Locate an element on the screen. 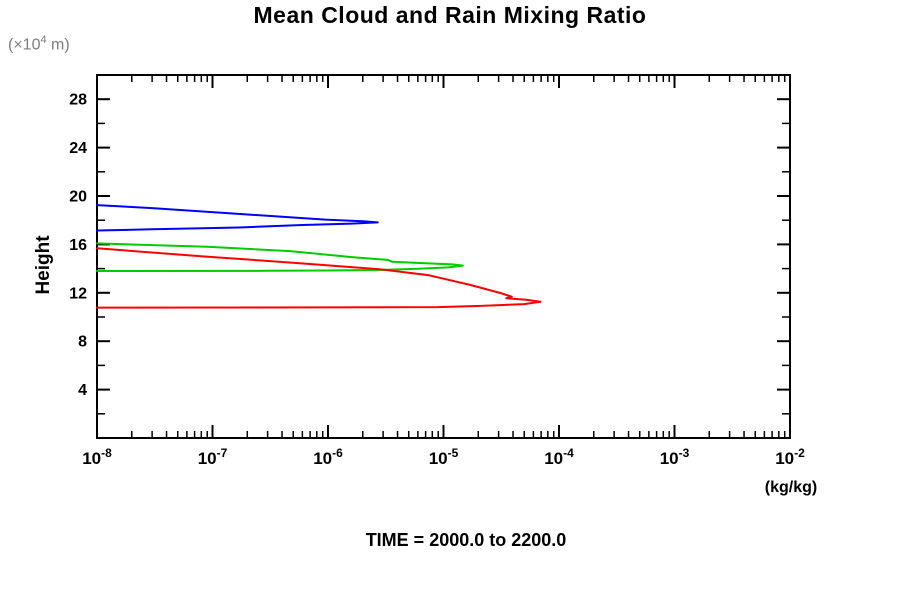  chart-title: Mean Cloud and Rain Mixing Ratio is located at coordinates (450, 15).